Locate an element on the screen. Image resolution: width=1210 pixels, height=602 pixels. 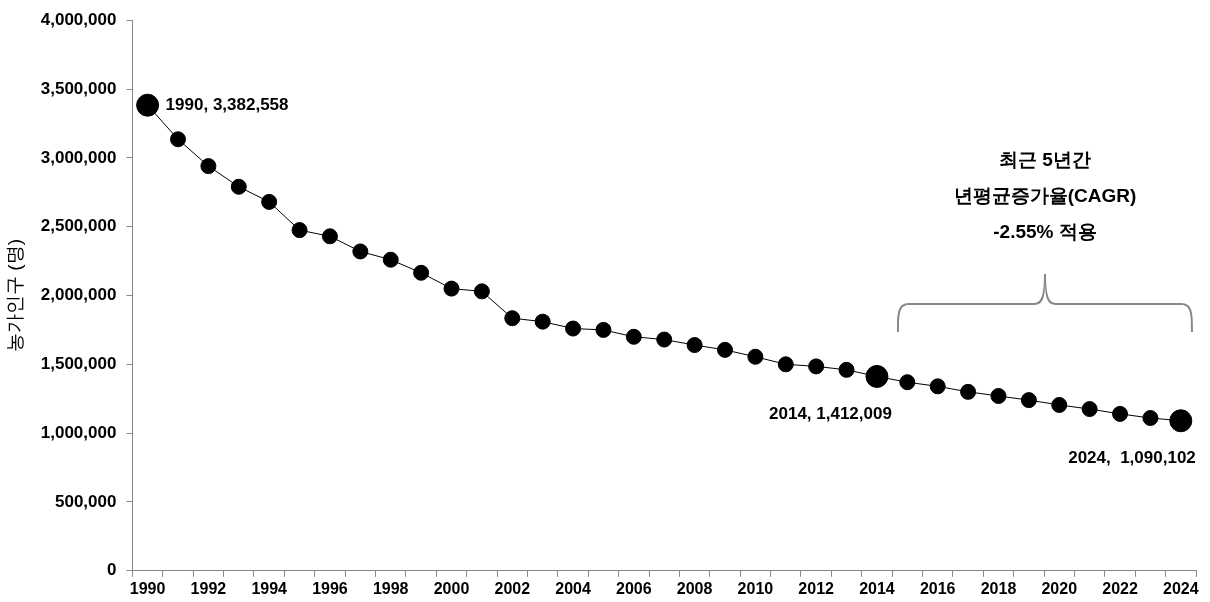
data-label: 1990, 3,382,558 is located at coordinates (227, 104).